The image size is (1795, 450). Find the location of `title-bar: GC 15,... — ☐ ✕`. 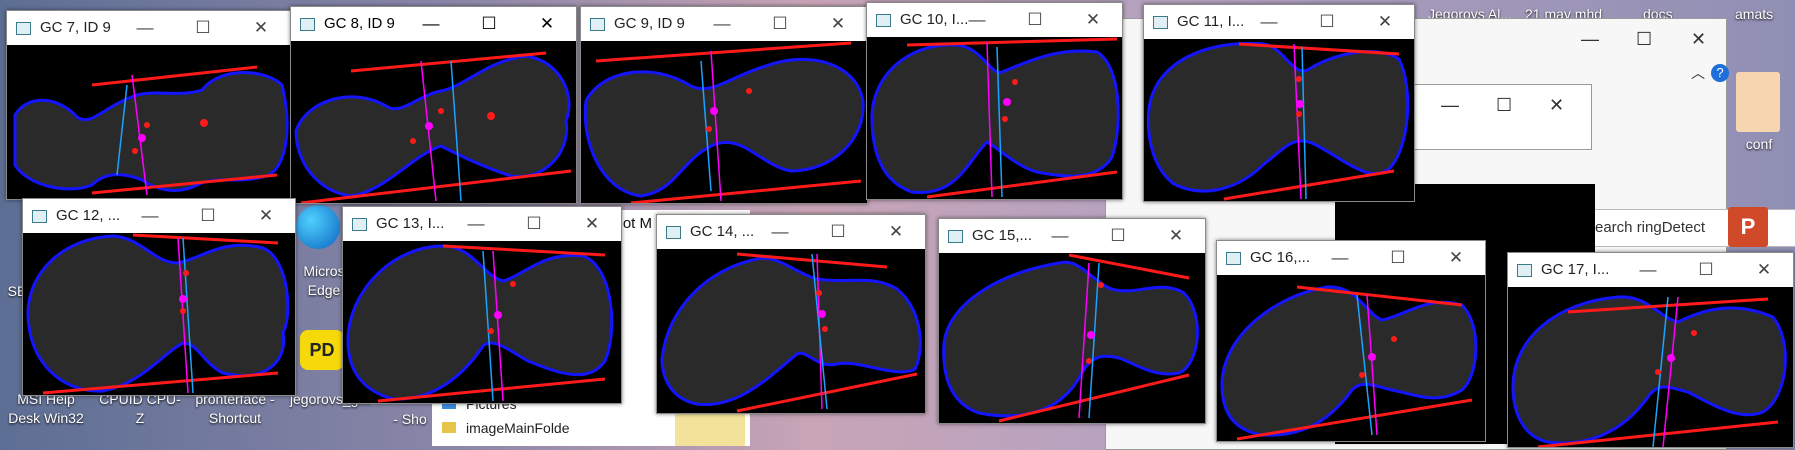

title-bar: GC 15,... — ☐ ✕ is located at coordinates (1072, 236).